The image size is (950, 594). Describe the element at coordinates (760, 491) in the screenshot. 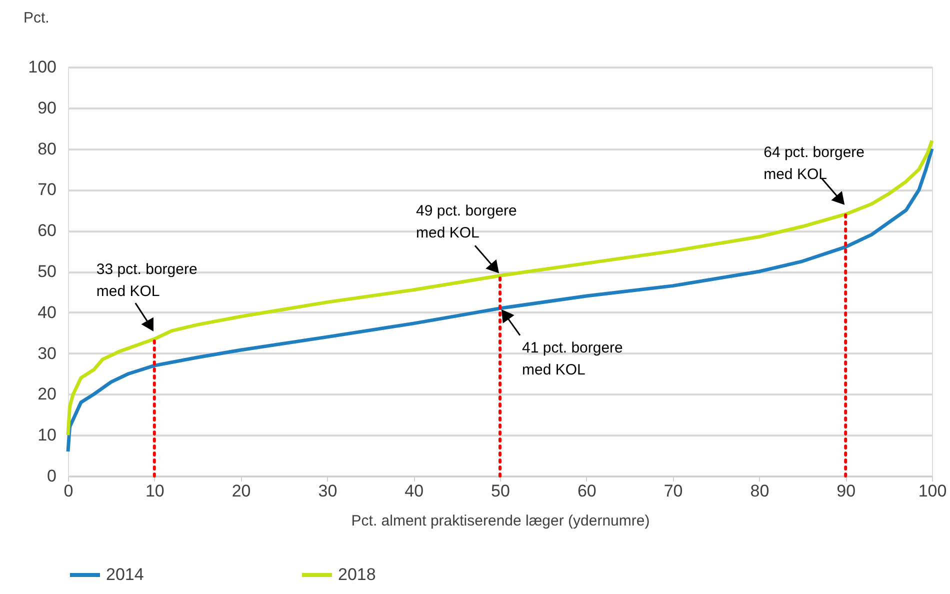

I see `x-tick-label: 80` at that location.